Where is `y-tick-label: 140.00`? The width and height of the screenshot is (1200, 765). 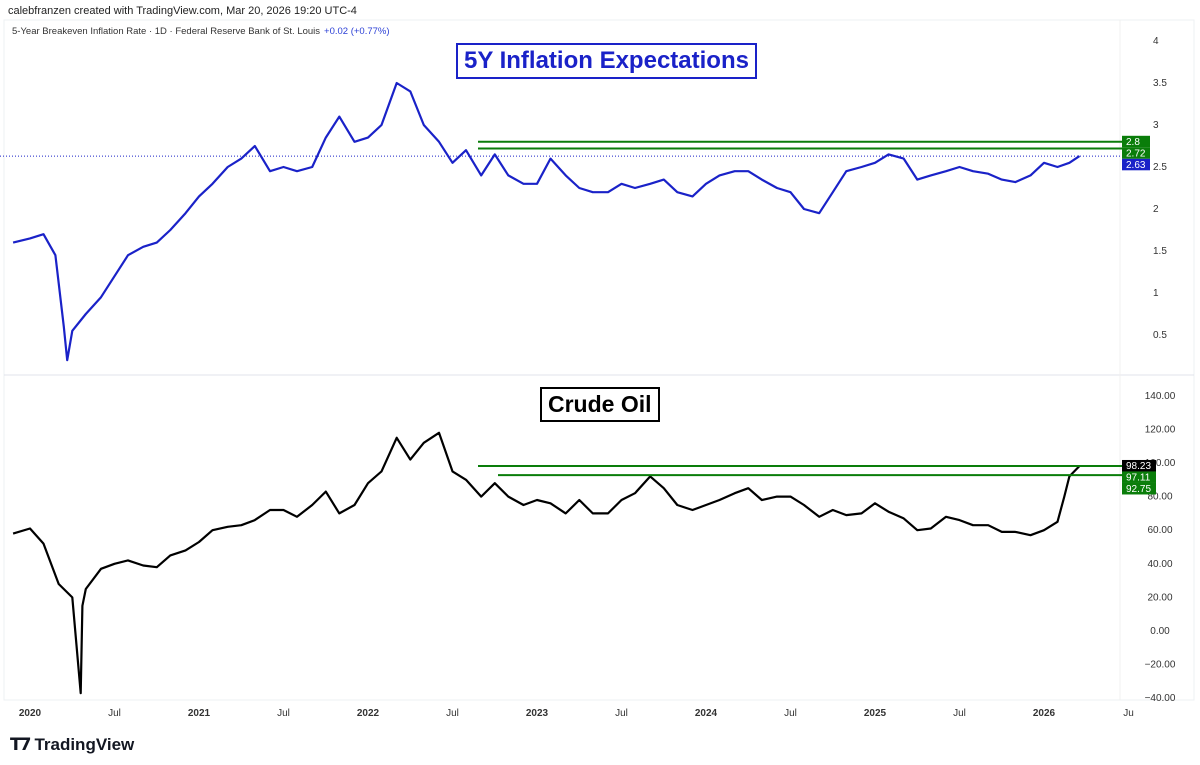 y-tick-label: 140.00 is located at coordinates (1160, 396).